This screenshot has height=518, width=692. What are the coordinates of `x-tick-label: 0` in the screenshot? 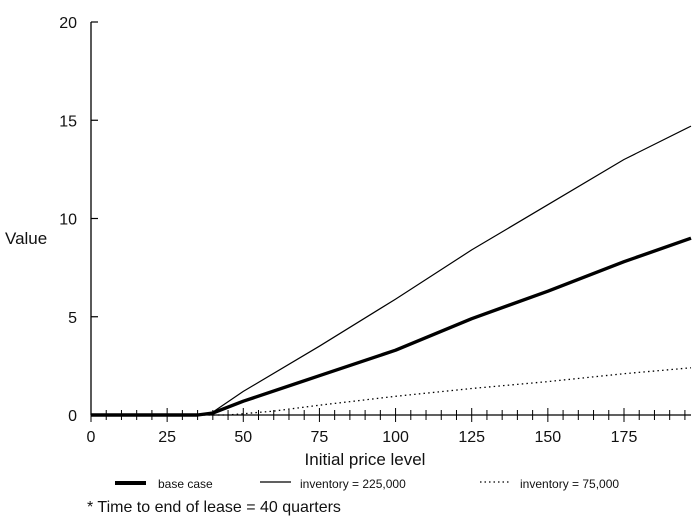 It's located at (91, 437).